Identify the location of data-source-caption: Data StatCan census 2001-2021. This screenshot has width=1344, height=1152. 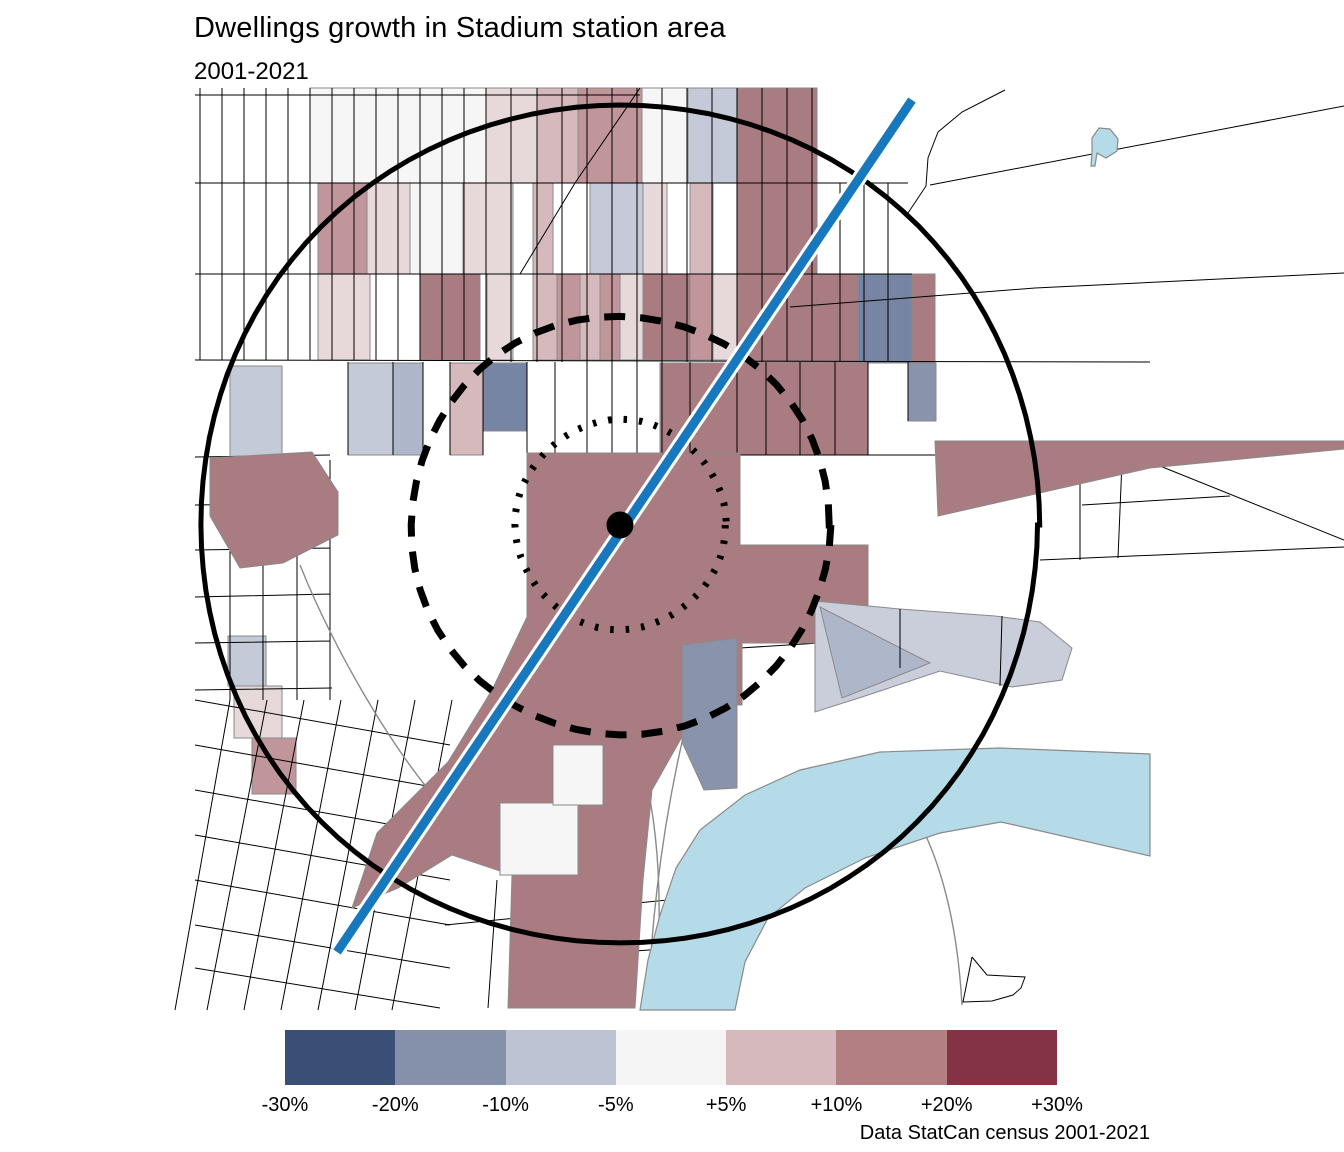
(1004, 1133).